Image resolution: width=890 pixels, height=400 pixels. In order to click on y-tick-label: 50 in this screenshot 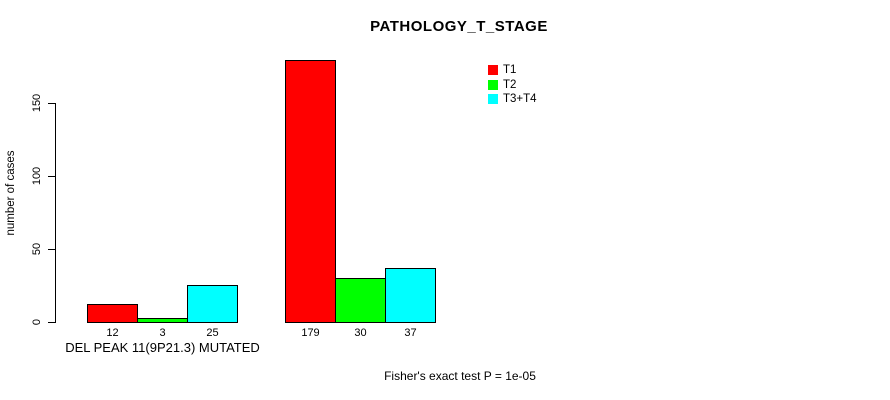, I will do `click(37, 249)`.